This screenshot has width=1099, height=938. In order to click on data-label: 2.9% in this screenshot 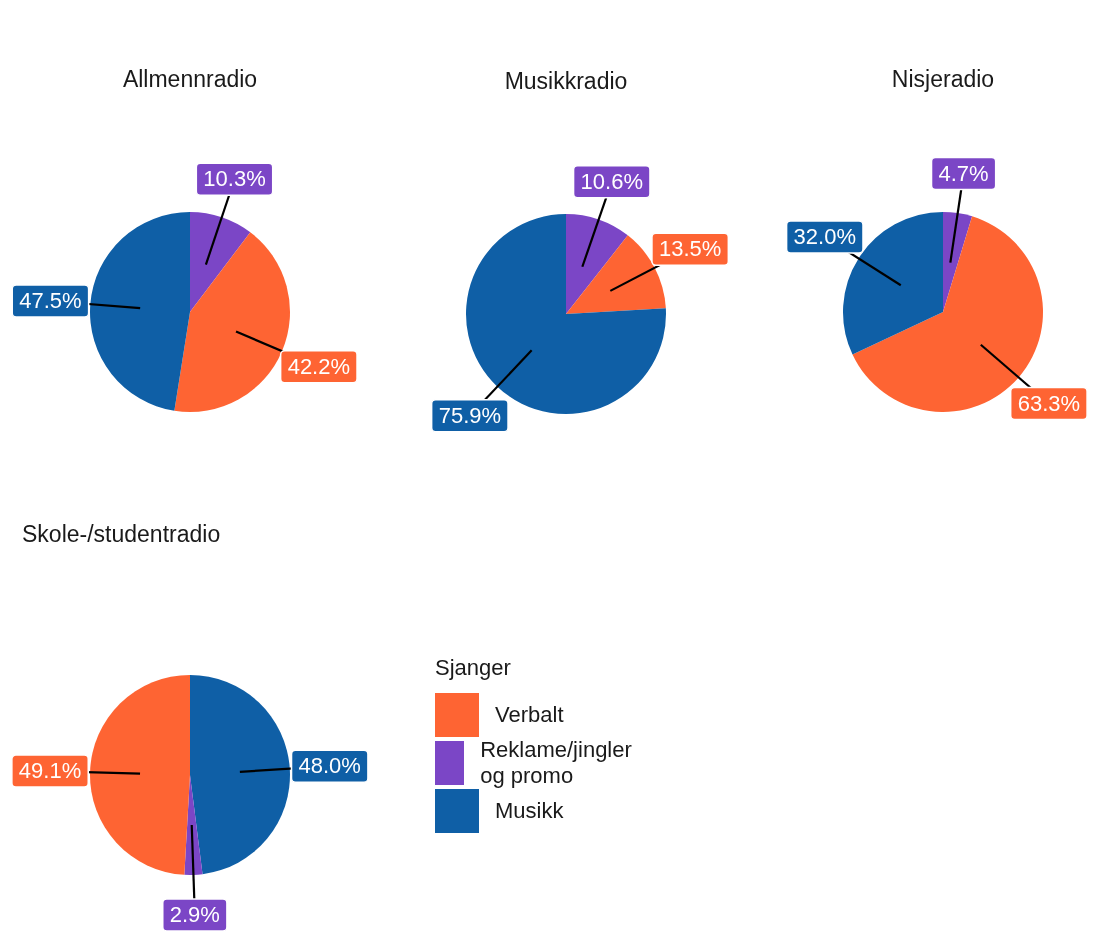, I will do `click(194, 914)`.